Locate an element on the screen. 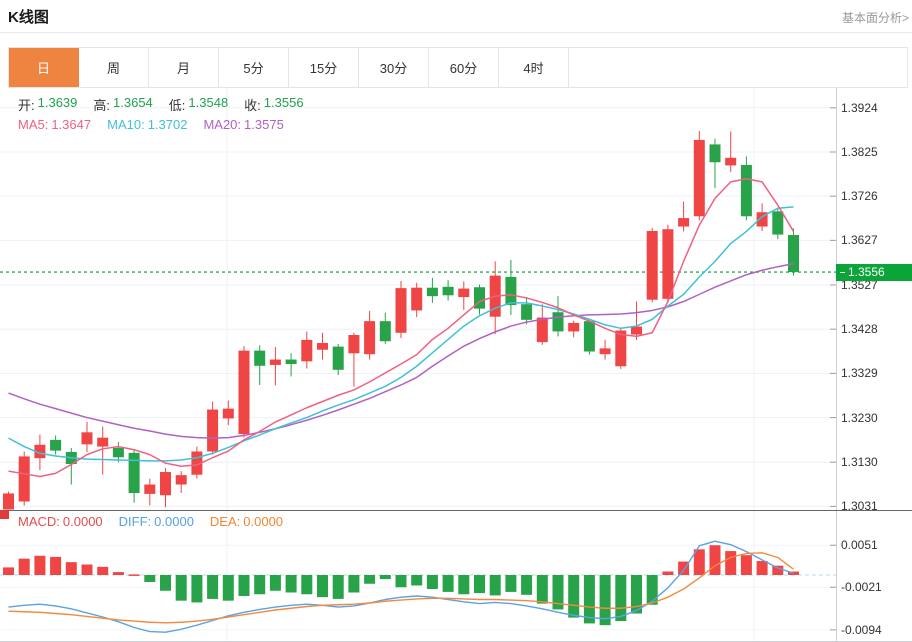 This screenshot has height=642, width=912. ma-readout: MA5: 1.3647 MA10: 1.3702 MA20: 1.3575 is located at coordinates (151, 124).